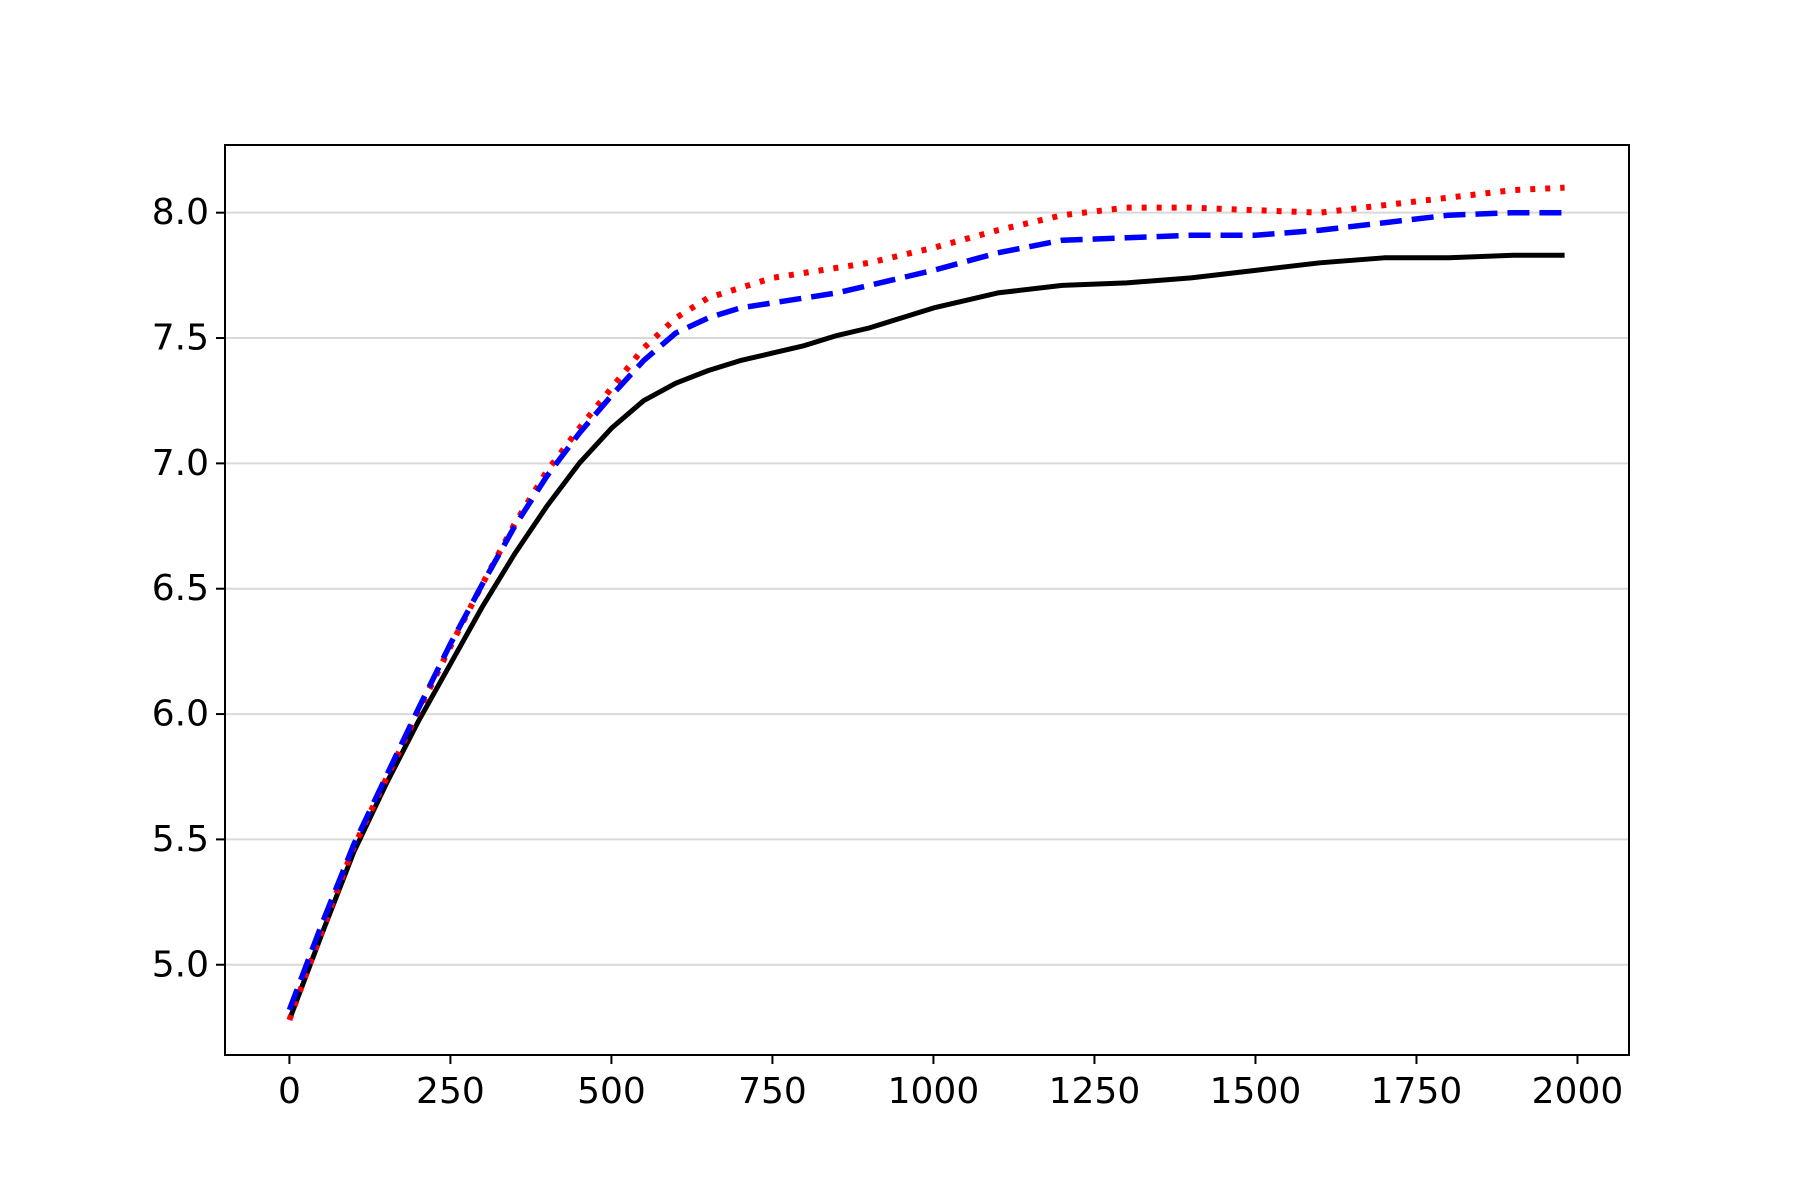 Image resolution: width=1800 pixels, height=1200 pixels. I want to click on x-tick-label: 0, so click(289, 1091).